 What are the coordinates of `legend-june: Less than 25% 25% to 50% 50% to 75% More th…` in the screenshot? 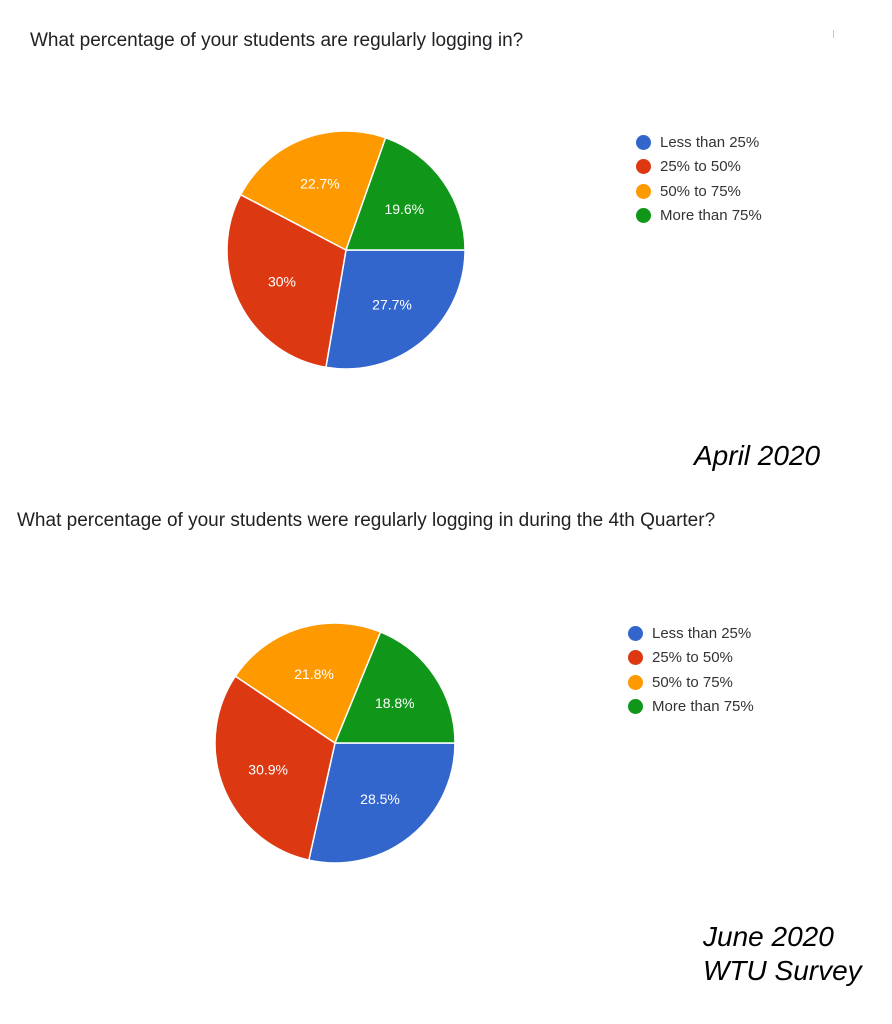 It's located at (691, 670).